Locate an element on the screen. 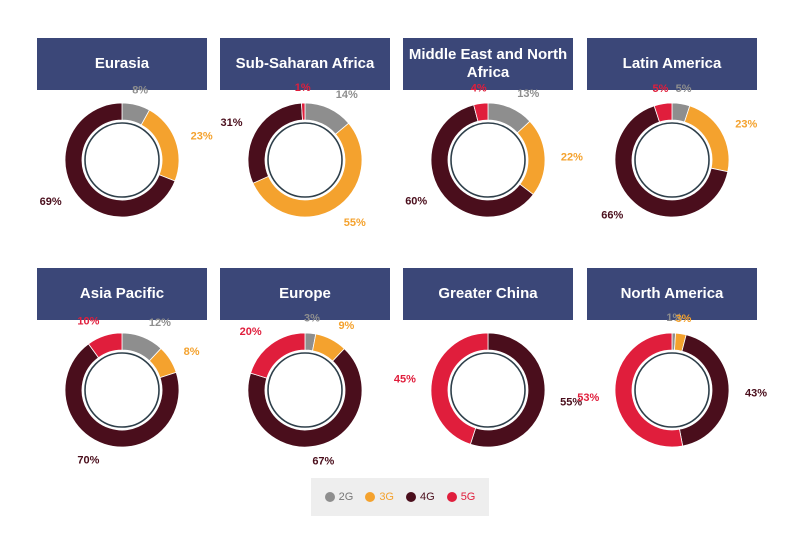 The image size is (800, 549). legend-label-3g: 3G is located at coordinates (386, 497).